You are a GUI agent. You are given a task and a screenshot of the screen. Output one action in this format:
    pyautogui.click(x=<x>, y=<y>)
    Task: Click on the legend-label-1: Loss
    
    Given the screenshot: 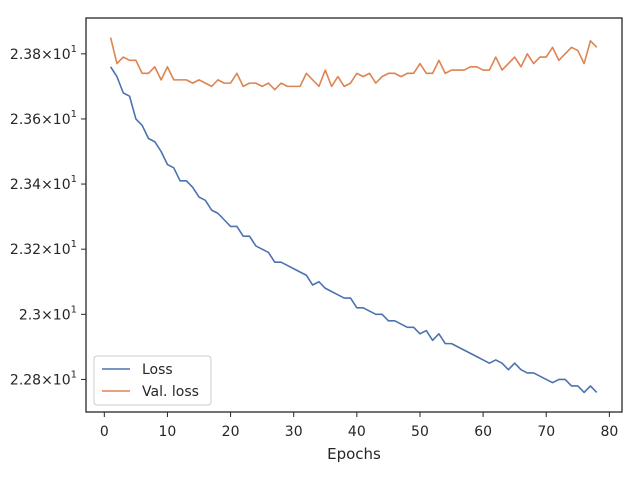 What is the action you would take?
    pyautogui.click(x=157, y=370)
    